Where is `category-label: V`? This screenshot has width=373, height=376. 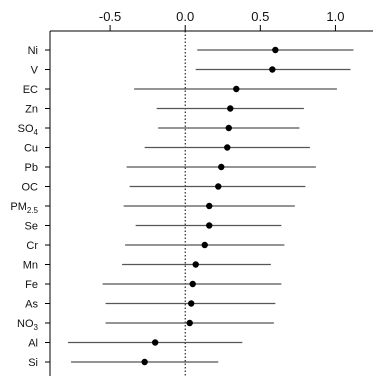 category-label: V is located at coordinates (35, 71).